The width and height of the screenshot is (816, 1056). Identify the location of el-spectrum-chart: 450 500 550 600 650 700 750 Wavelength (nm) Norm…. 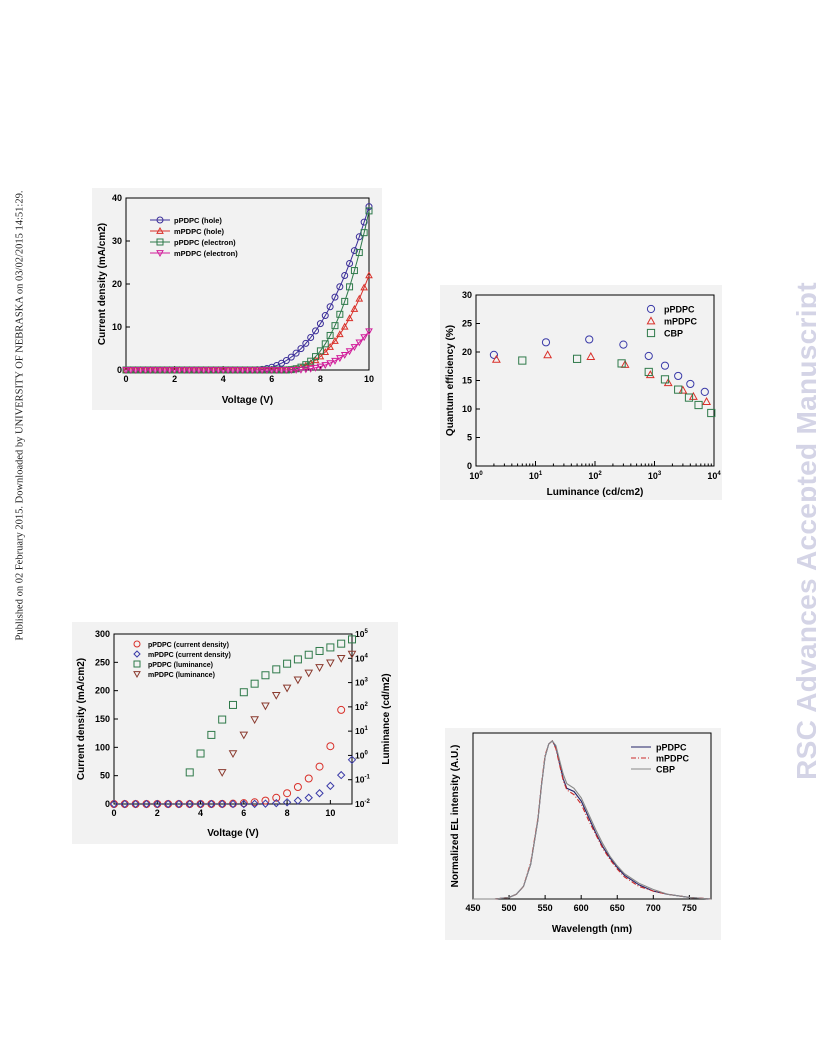
(581, 833).